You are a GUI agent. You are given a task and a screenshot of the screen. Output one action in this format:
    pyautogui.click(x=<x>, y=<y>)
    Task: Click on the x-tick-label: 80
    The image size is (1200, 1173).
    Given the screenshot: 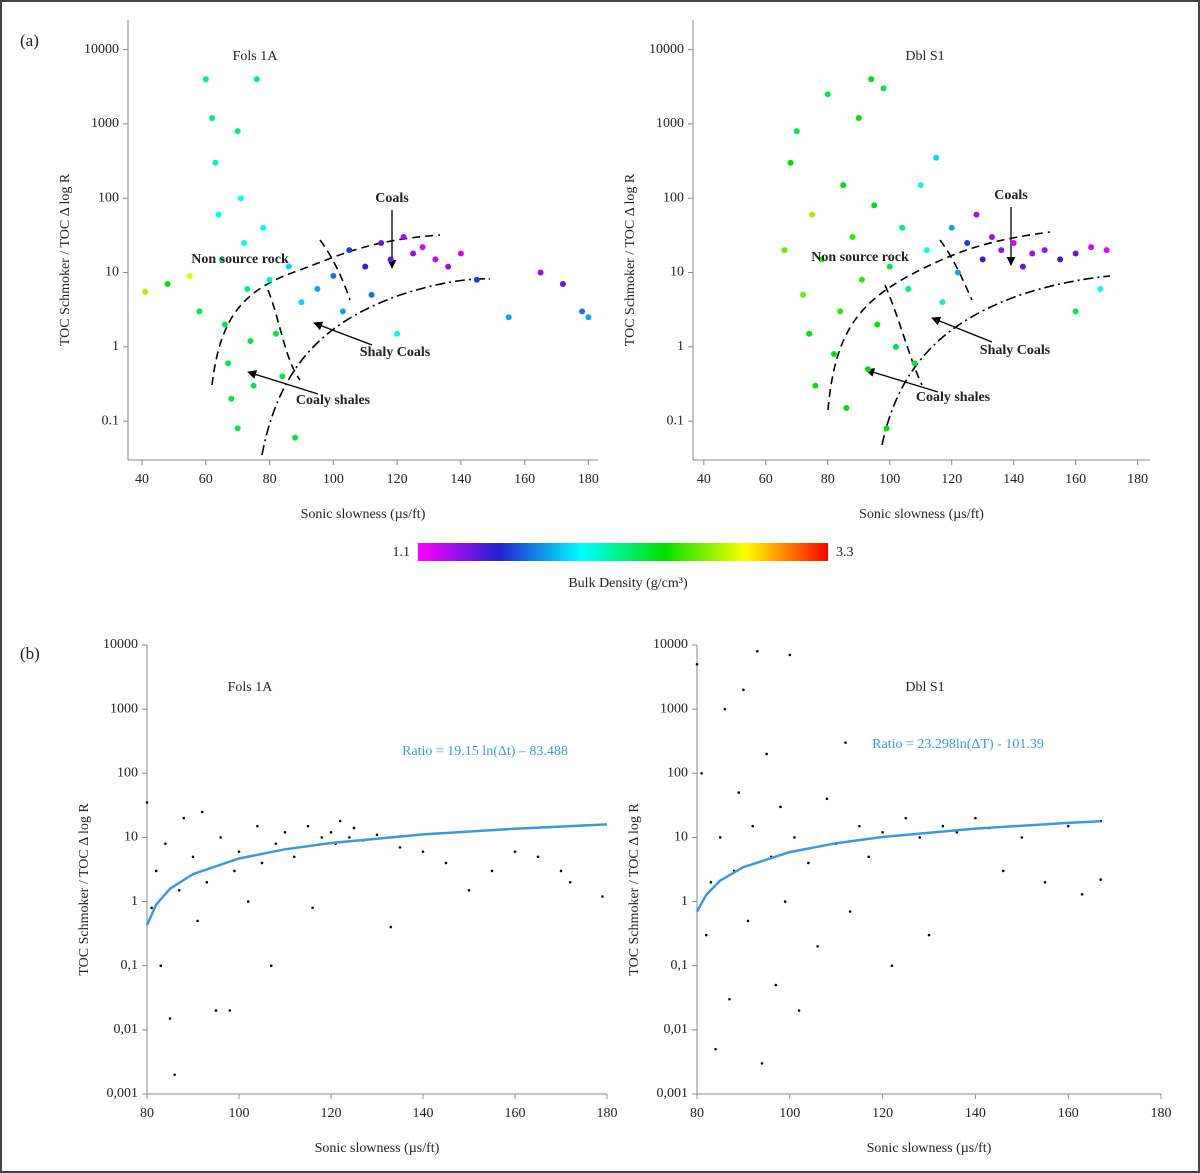 What is the action you would take?
    pyautogui.click(x=147, y=1113)
    